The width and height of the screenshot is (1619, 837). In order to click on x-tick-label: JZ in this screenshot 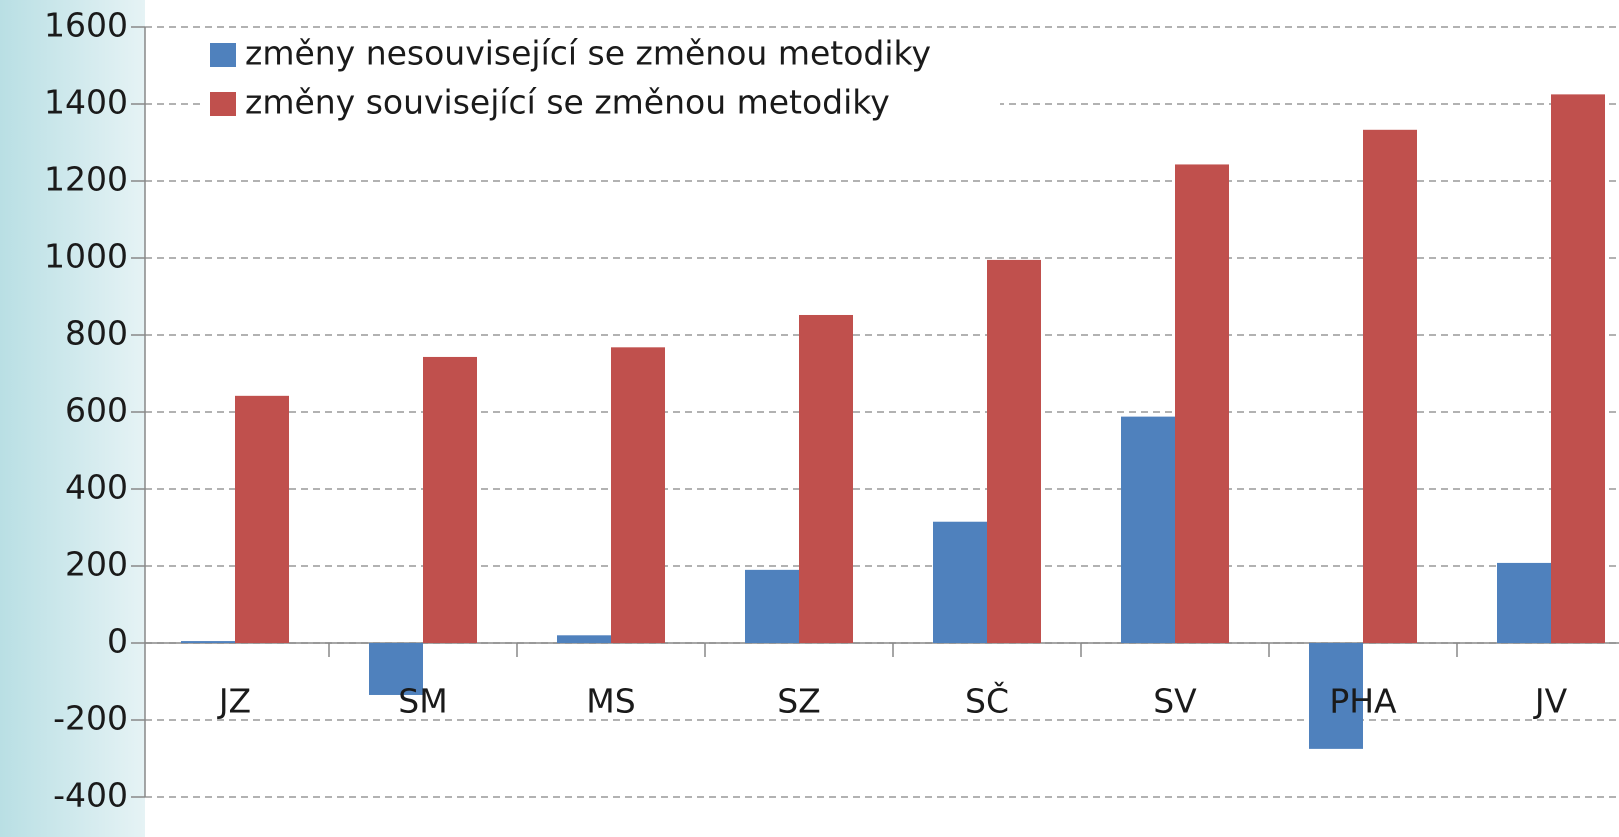, I will do `click(234, 701)`.